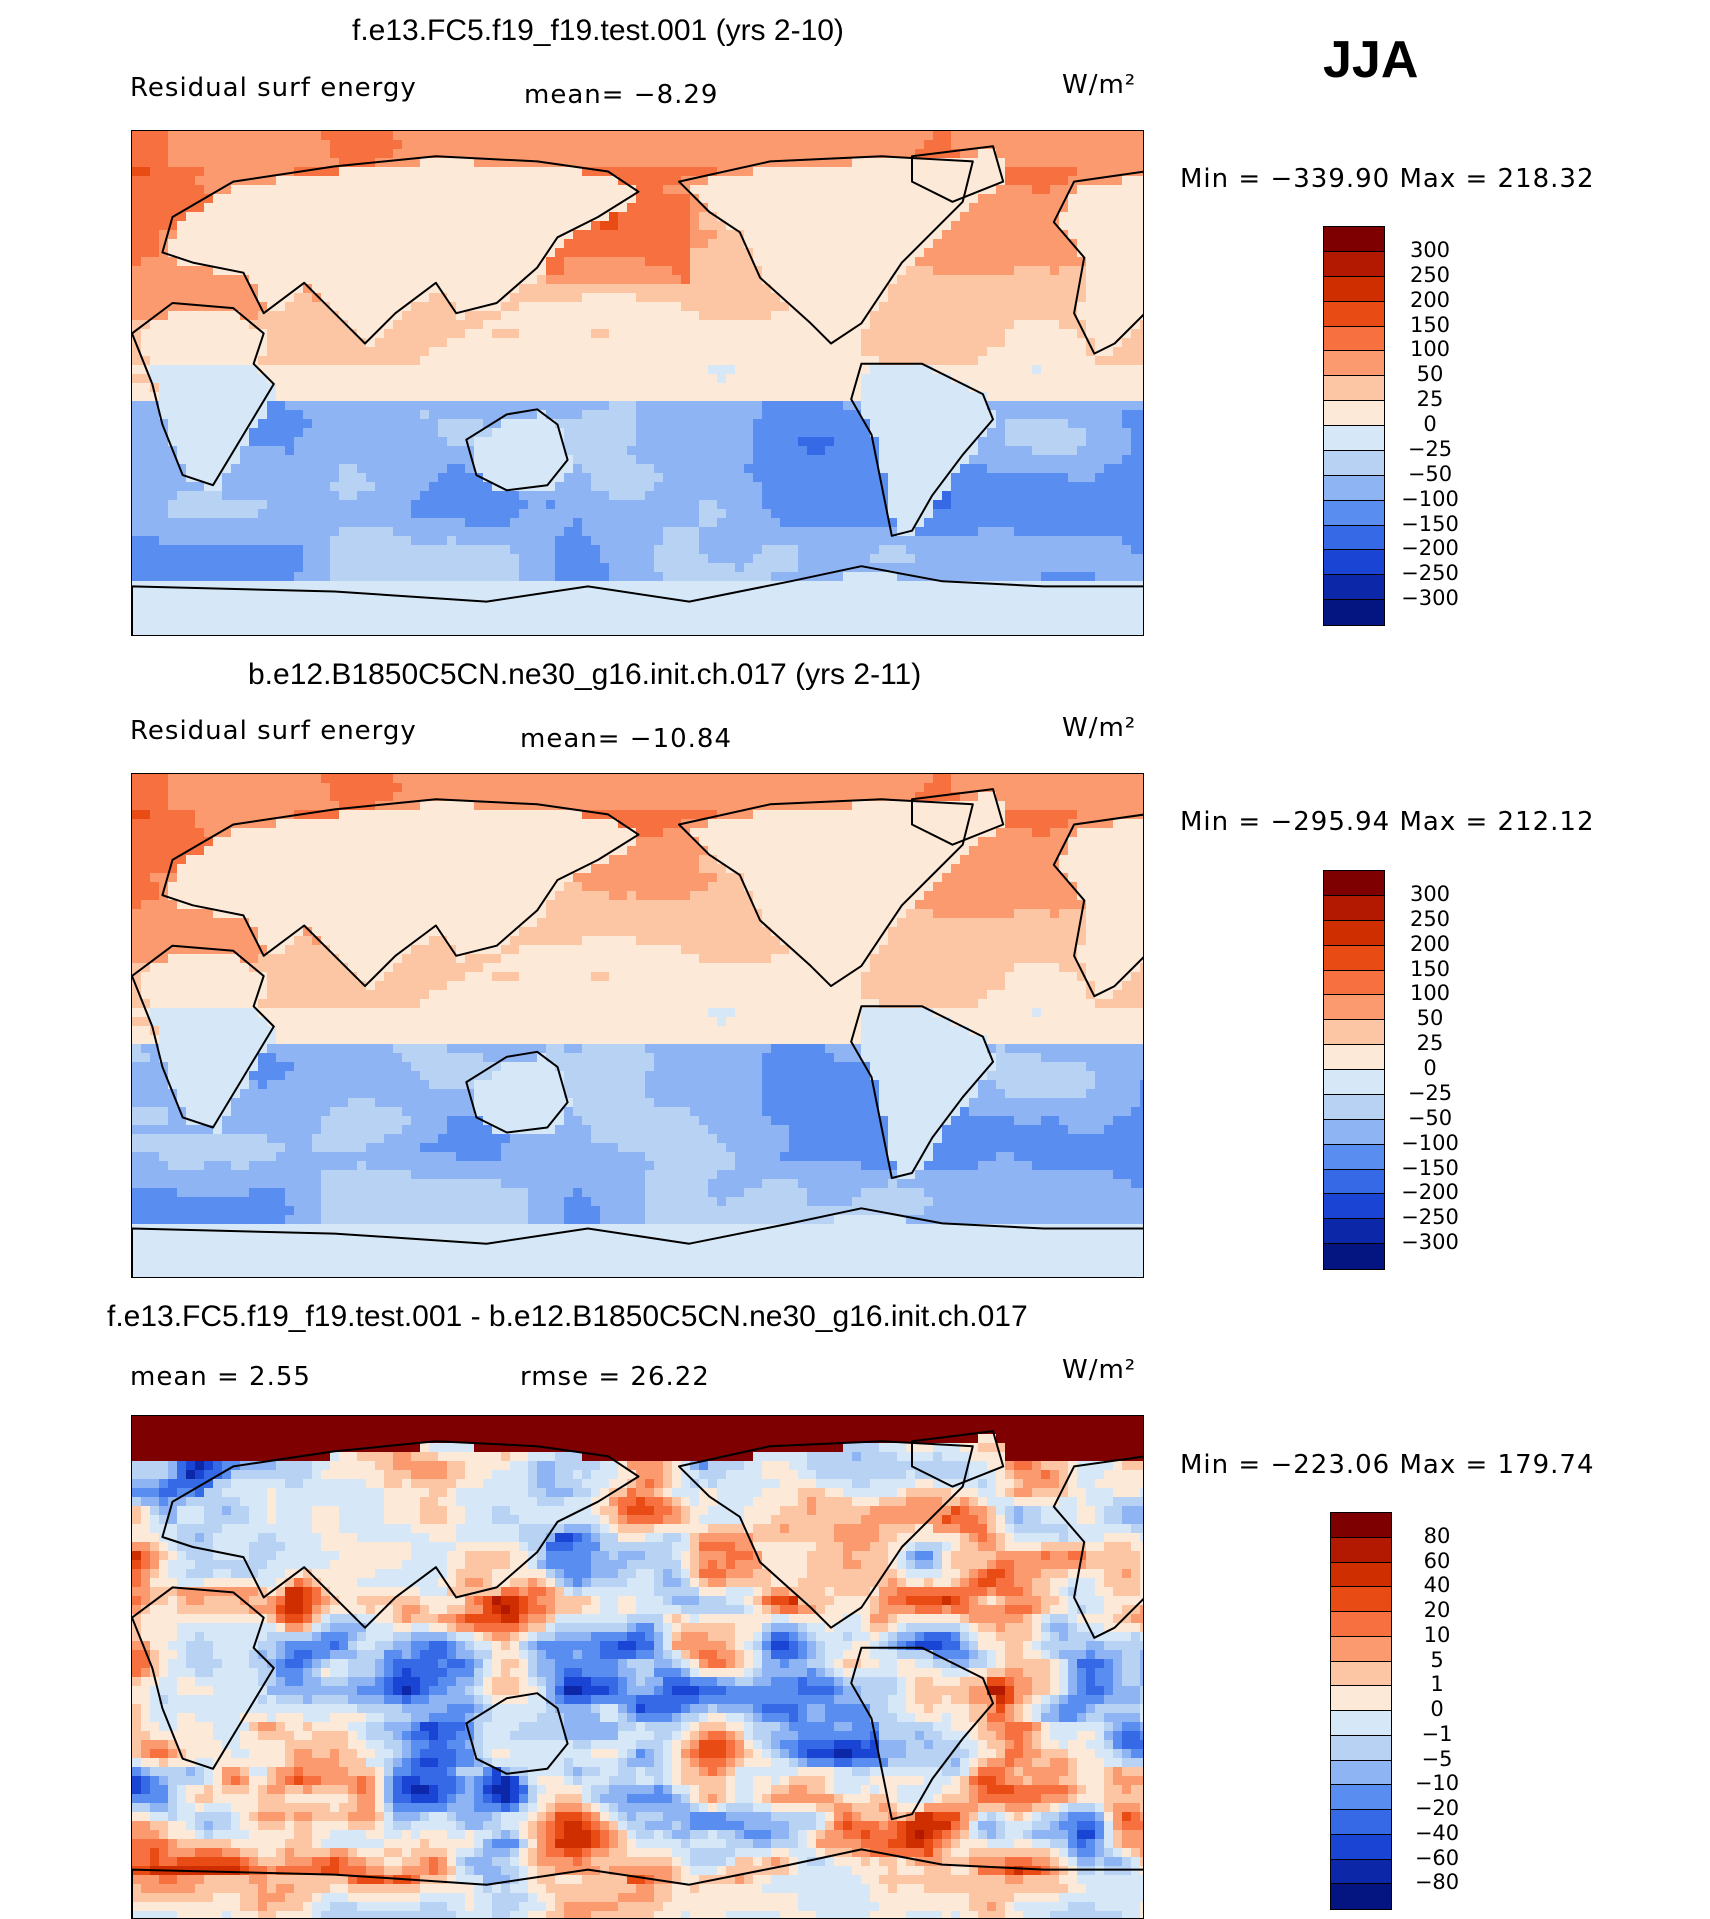 Image resolution: width=1710 pixels, height=1919 pixels. Describe the element at coordinates (1430, 299) in the screenshot. I see `colorbar-label: 200` at that location.